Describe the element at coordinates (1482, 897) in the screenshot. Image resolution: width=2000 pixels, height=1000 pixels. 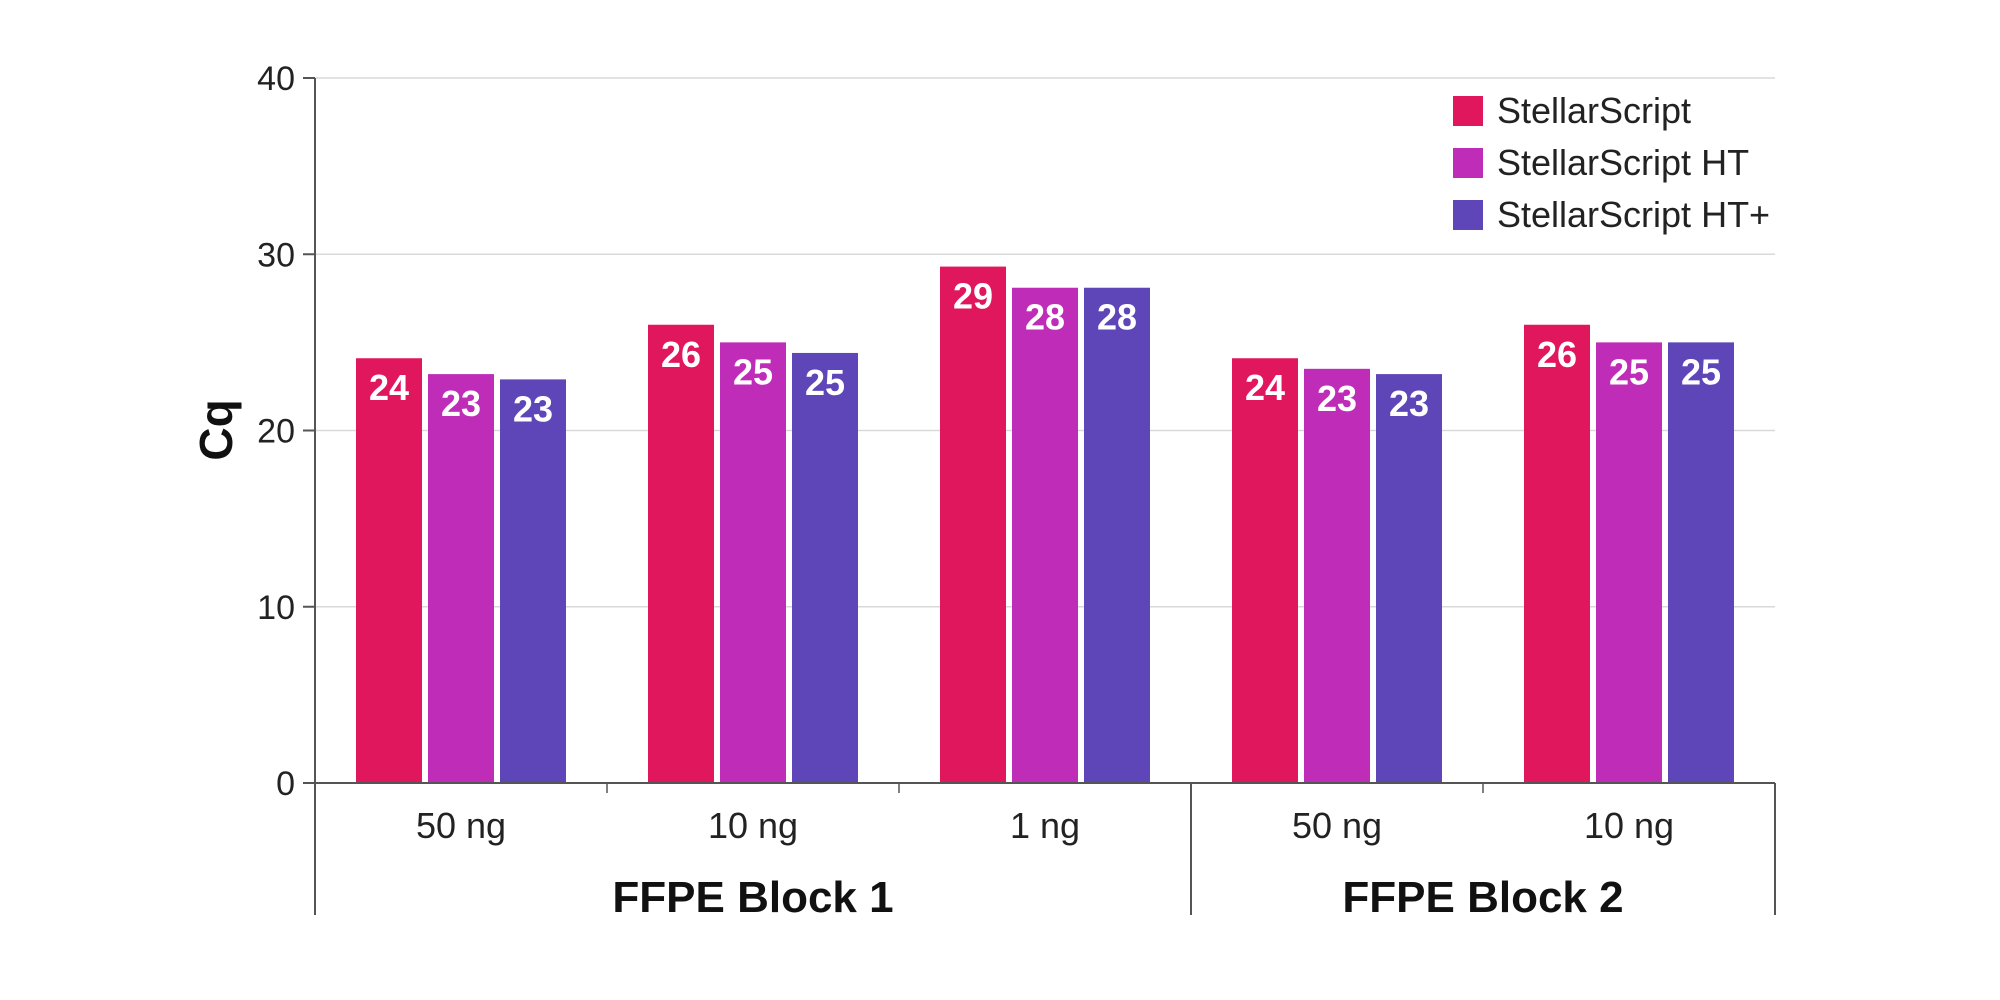
I see `x-group-label: FFPE Block 2` at that location.